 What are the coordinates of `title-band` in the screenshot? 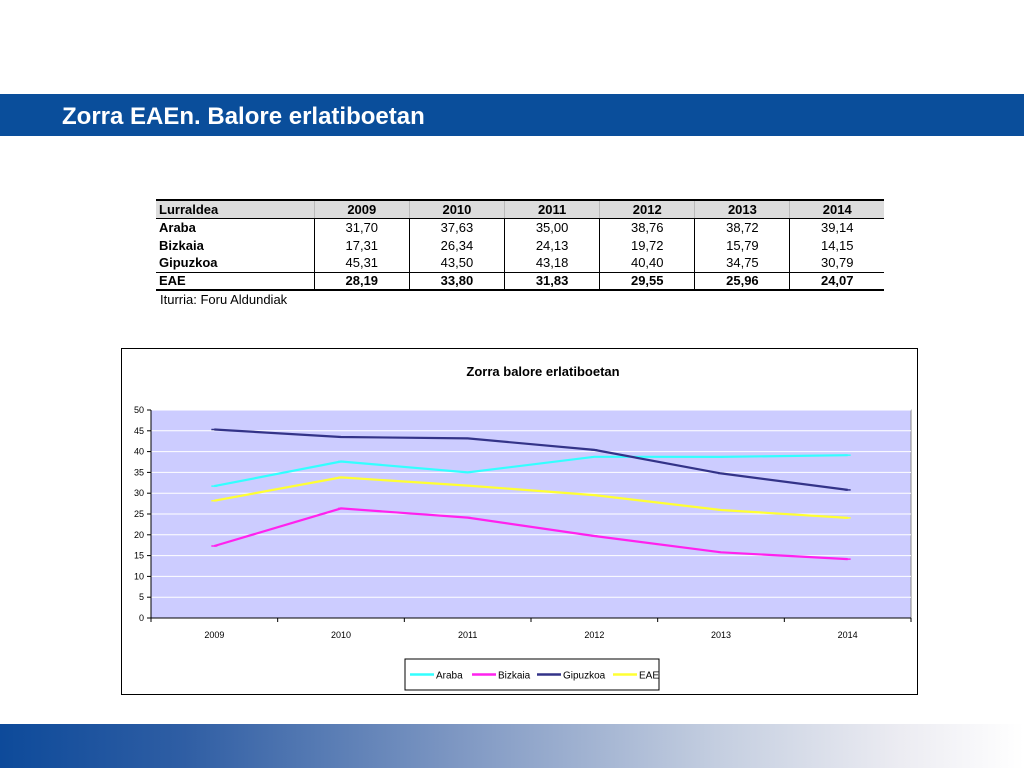 It's located at (512, 115).